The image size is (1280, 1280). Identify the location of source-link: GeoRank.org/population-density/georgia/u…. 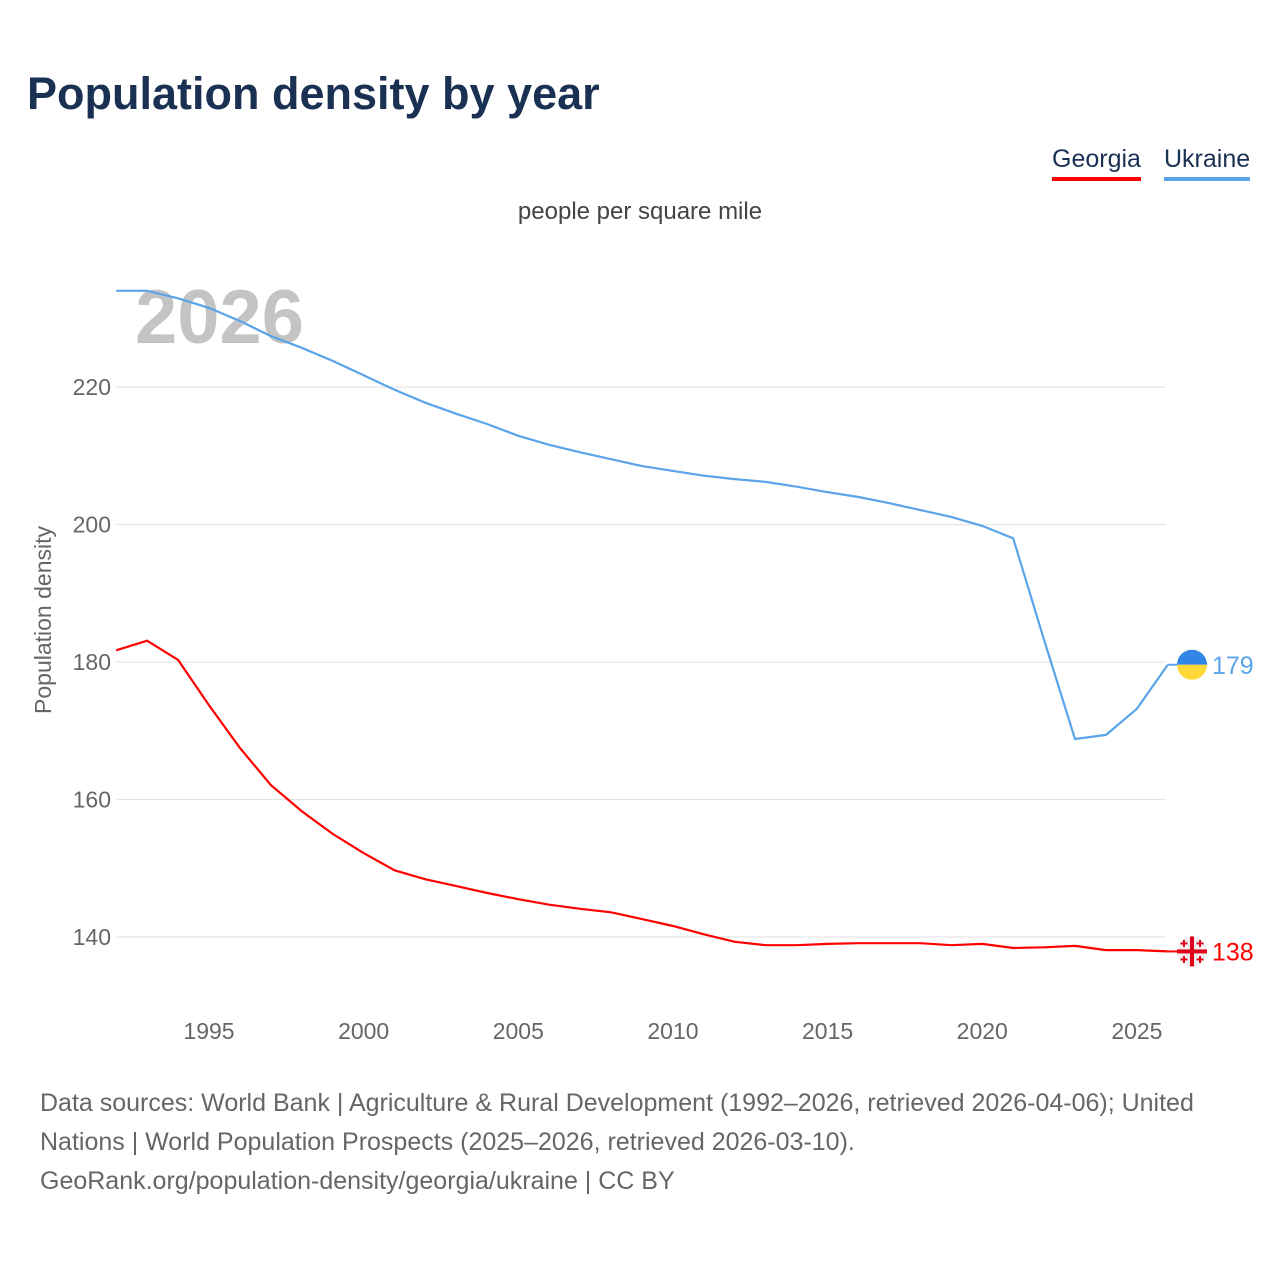
(357, 1181).